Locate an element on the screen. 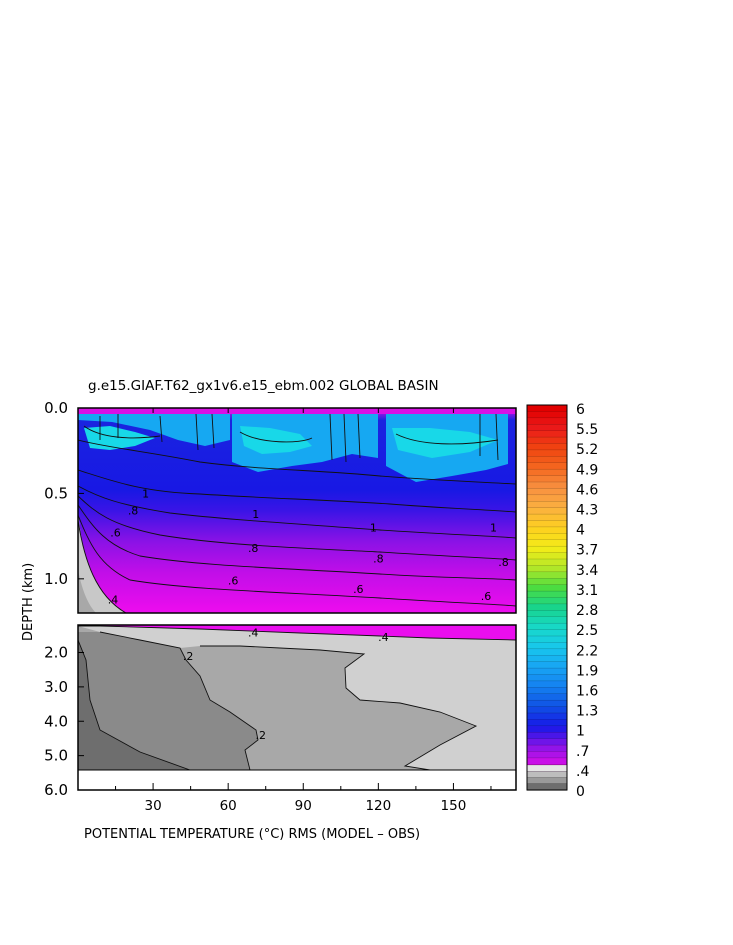  y-axis-lower: 2.0 3.0 4.0 5.0 6.0 is located at coordinates (64, 721).